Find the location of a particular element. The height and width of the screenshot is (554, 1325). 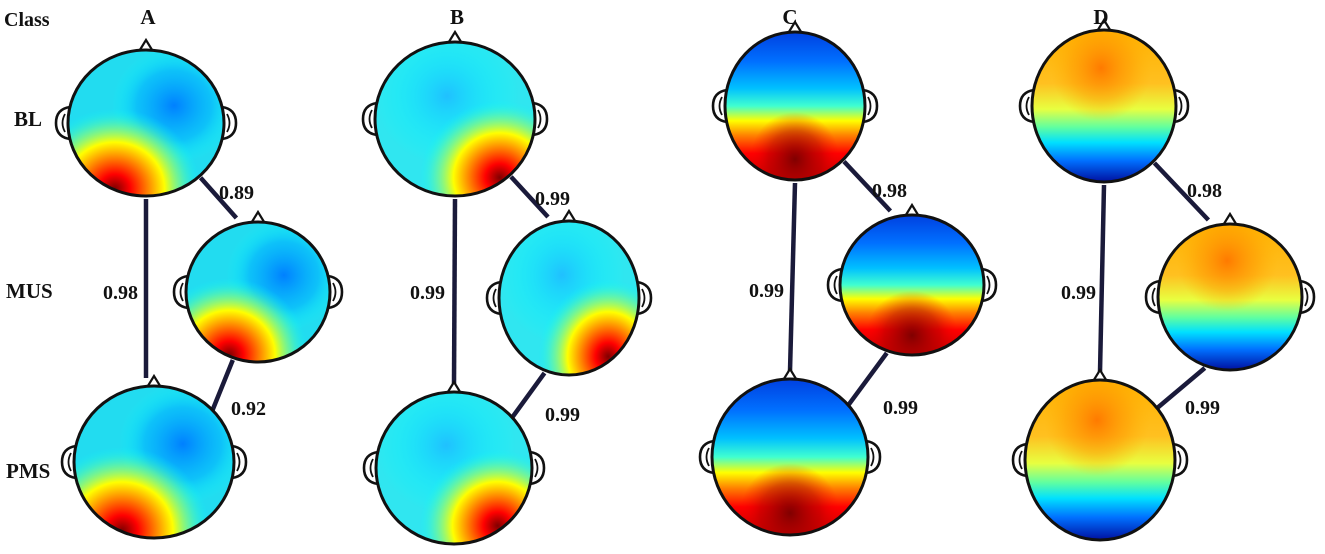

corr-c-bl-pms: 0.99 is located at coordinates (766, 291).